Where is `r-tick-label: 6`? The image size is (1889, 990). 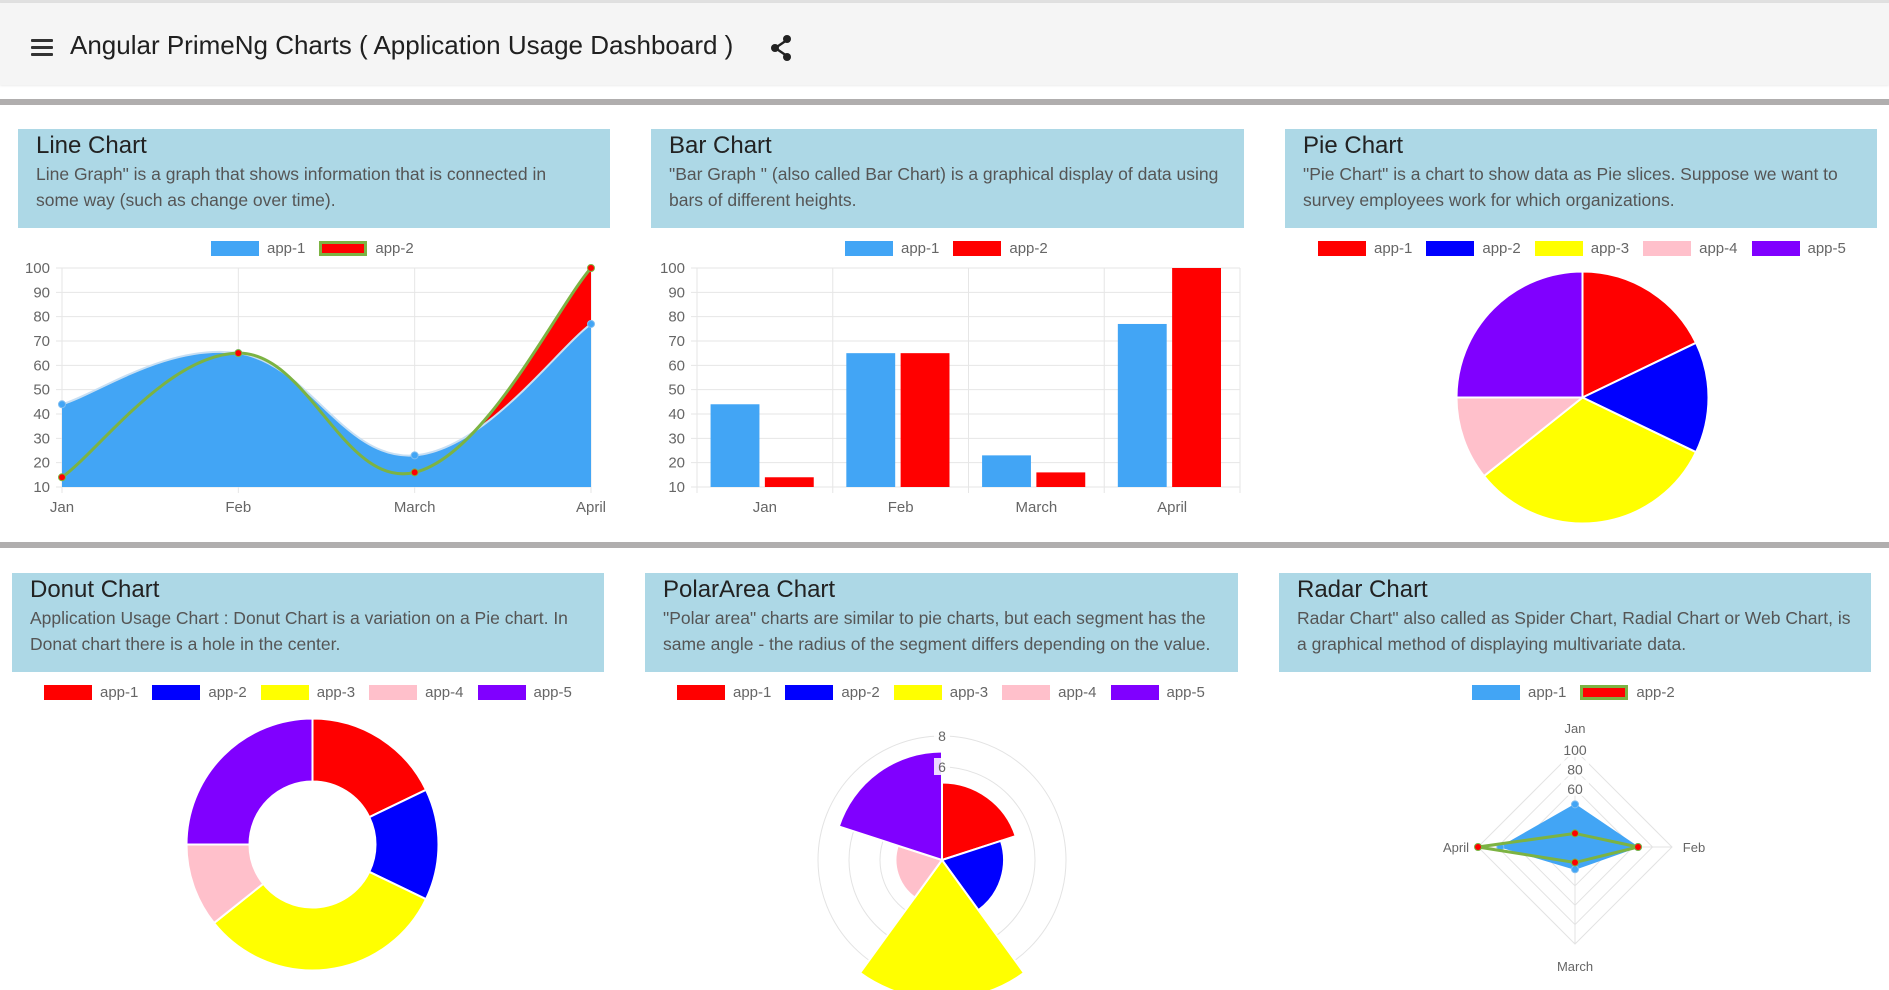
r-tick-label: 6 is located at coordinates (942, 767).